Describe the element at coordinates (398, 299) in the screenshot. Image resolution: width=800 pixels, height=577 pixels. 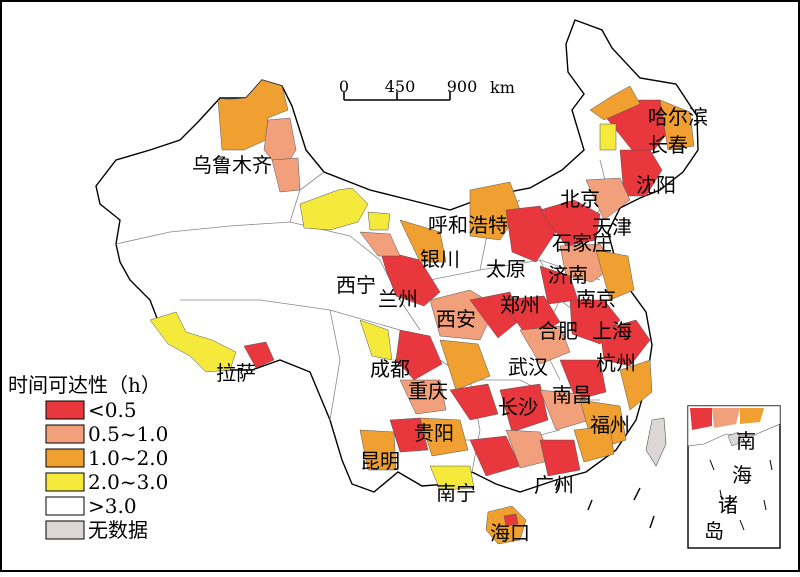
I see `city-label: 兰州` at that location.